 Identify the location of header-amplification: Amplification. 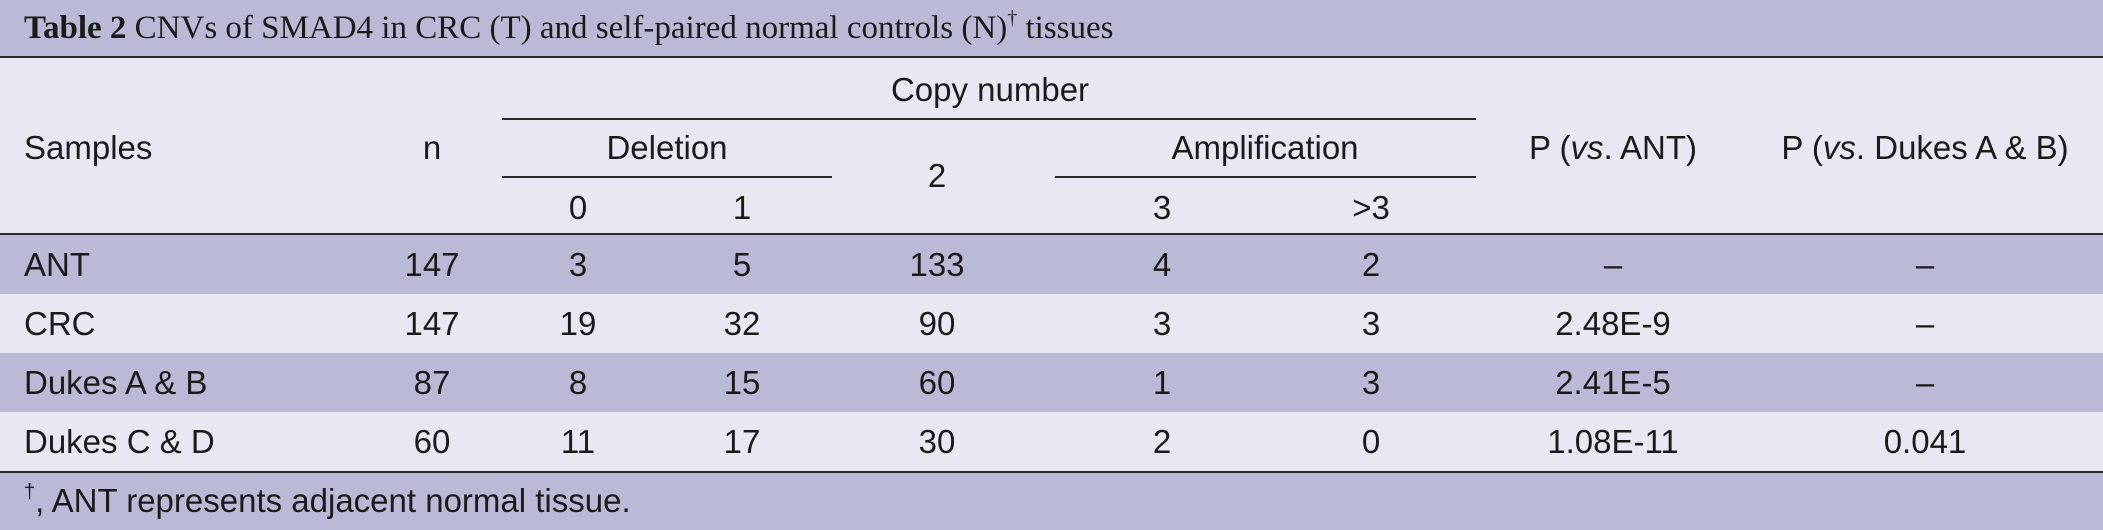
(1265, 147).